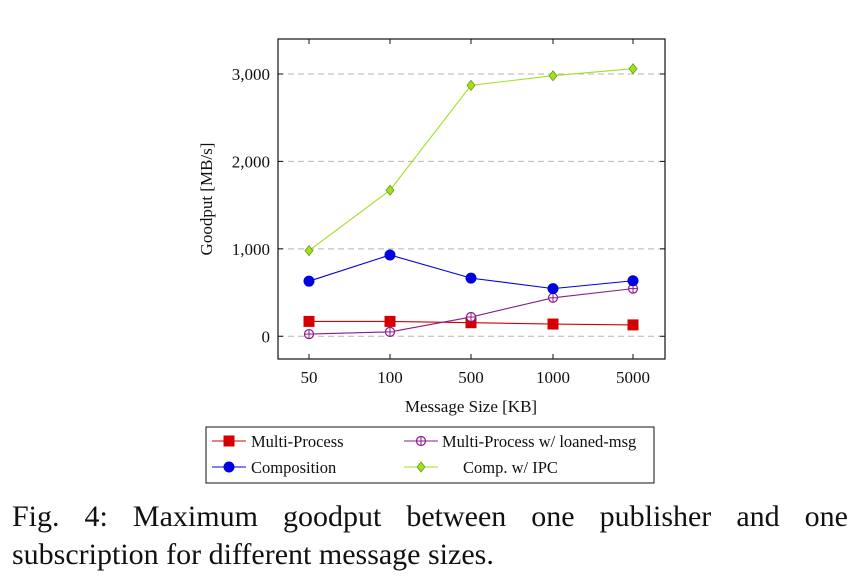 The width and height of the screenshot is (859, 581). I want to click on legend-item: Multi-Process, so click(278, 441).